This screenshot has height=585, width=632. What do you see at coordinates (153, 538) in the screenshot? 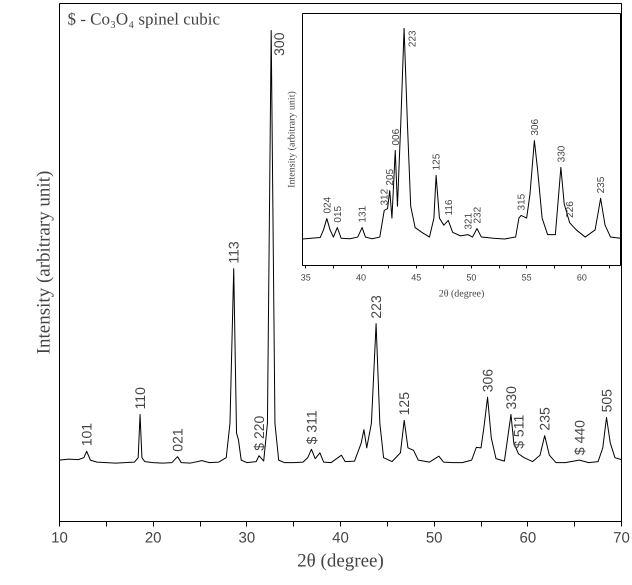
I see `x-tick-label: 20` at bounding box center [153, 538].